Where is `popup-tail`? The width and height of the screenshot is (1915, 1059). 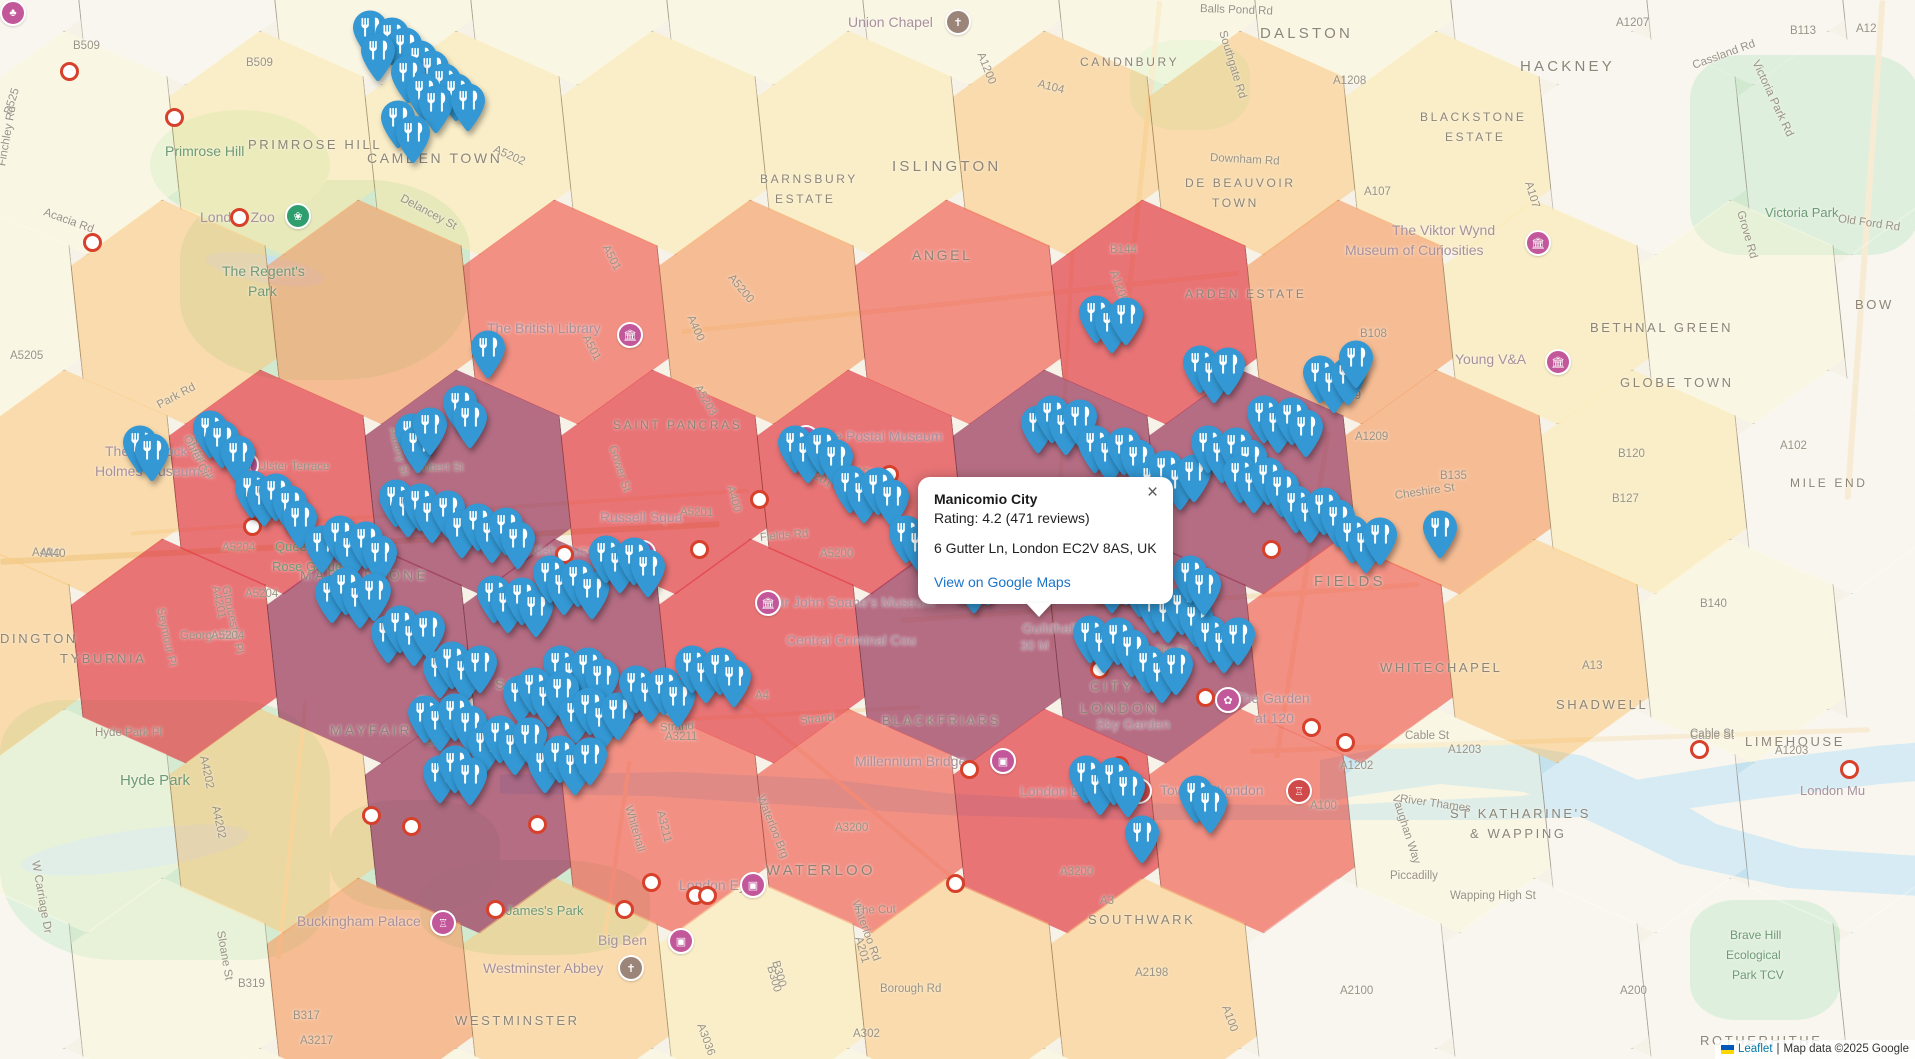
popup-tail is located at coordinates (1039, 610).